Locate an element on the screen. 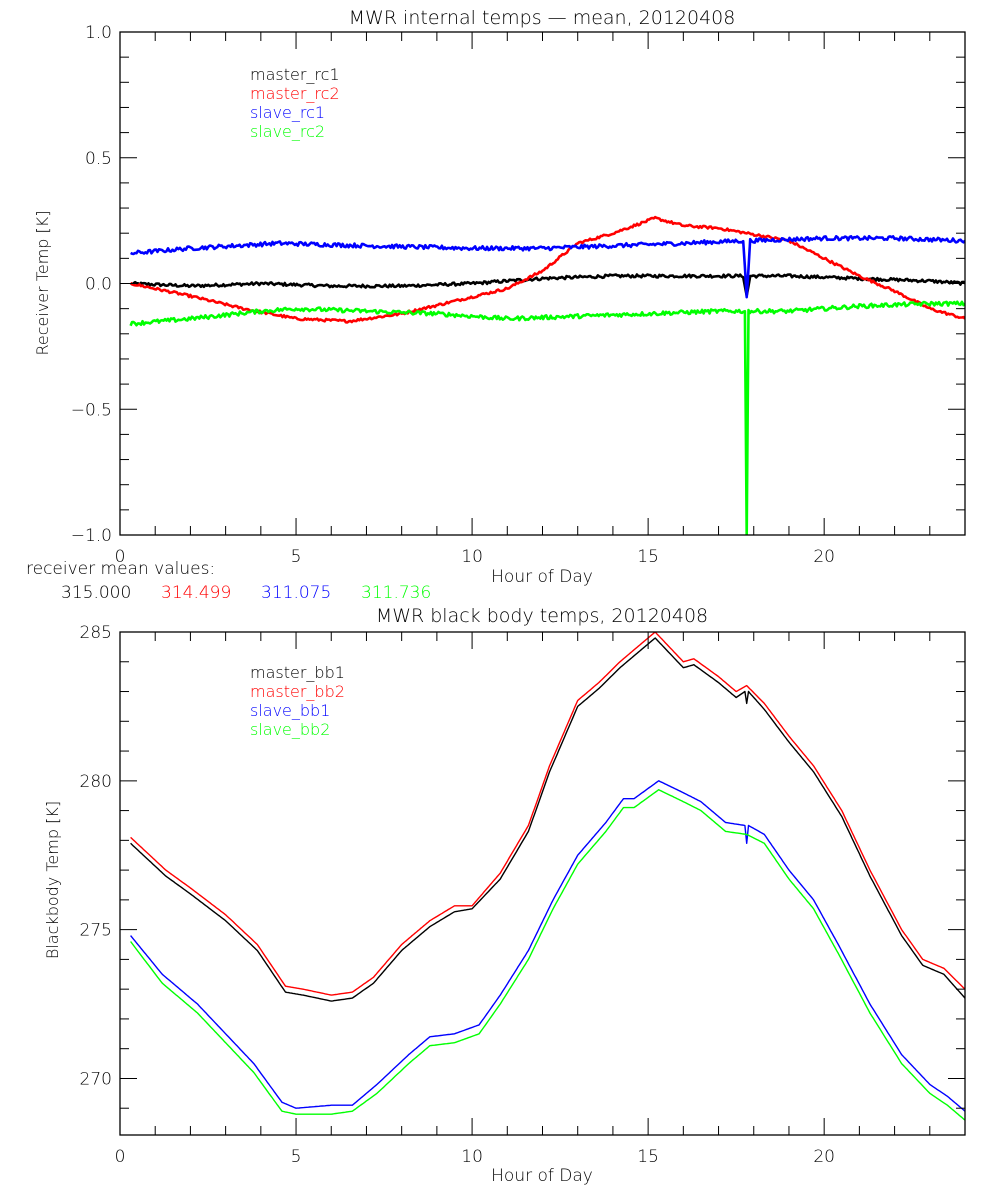  legend-entry-master-bb2: master_bb2 is located at coordinates (297, 691).